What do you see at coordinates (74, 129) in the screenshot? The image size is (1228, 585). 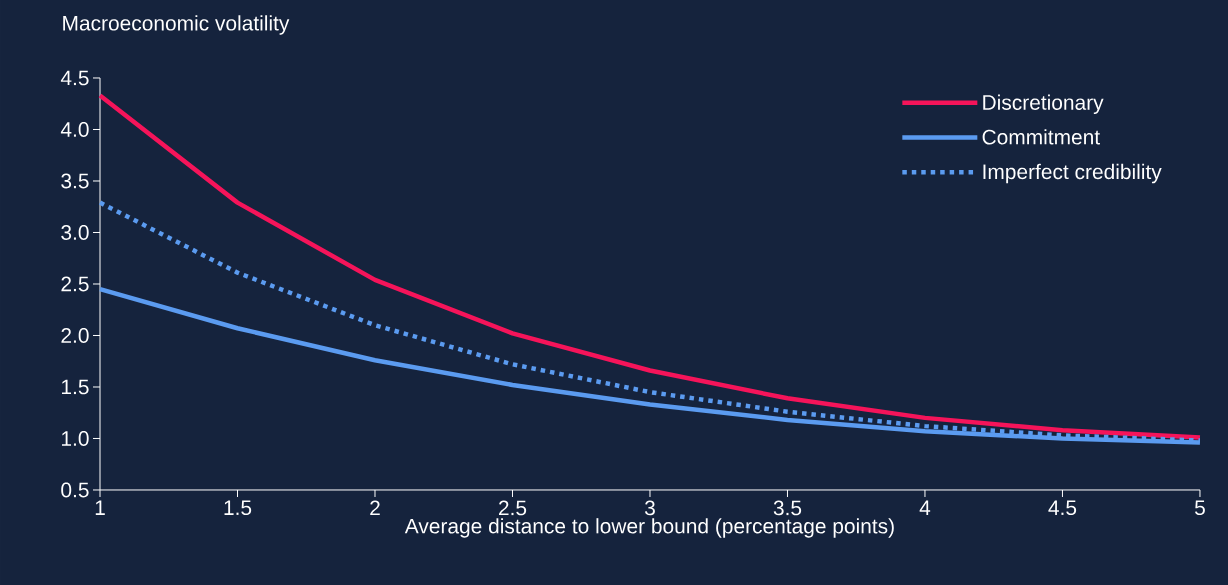 I see `y-tick-label: 4.0` at bounding box center [74, 129].